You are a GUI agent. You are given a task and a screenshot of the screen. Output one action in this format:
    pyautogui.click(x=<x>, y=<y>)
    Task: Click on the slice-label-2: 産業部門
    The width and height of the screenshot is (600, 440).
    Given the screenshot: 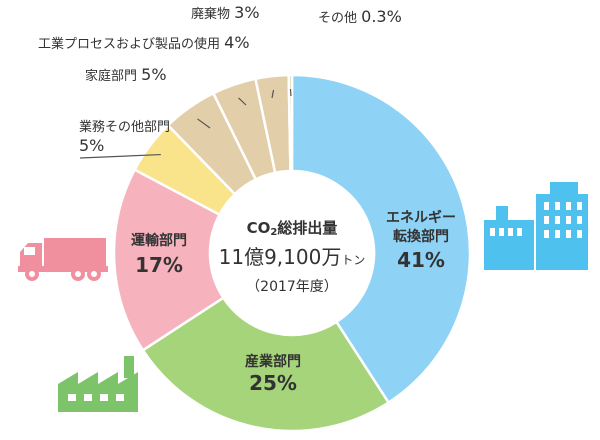 What is the action you would take?
    pyautogui.click(x=273, y=361)
    